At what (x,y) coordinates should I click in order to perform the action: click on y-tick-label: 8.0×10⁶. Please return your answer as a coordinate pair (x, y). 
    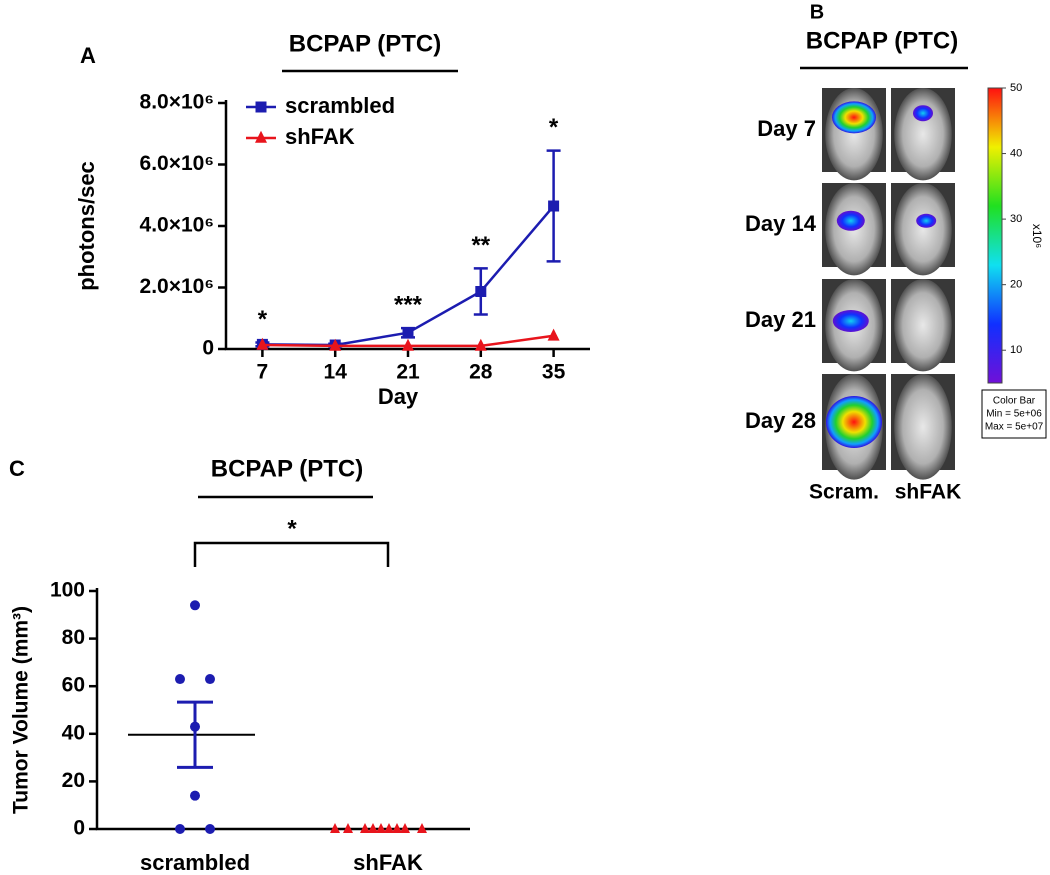
    Looking at the image, I should click on (177, 102).